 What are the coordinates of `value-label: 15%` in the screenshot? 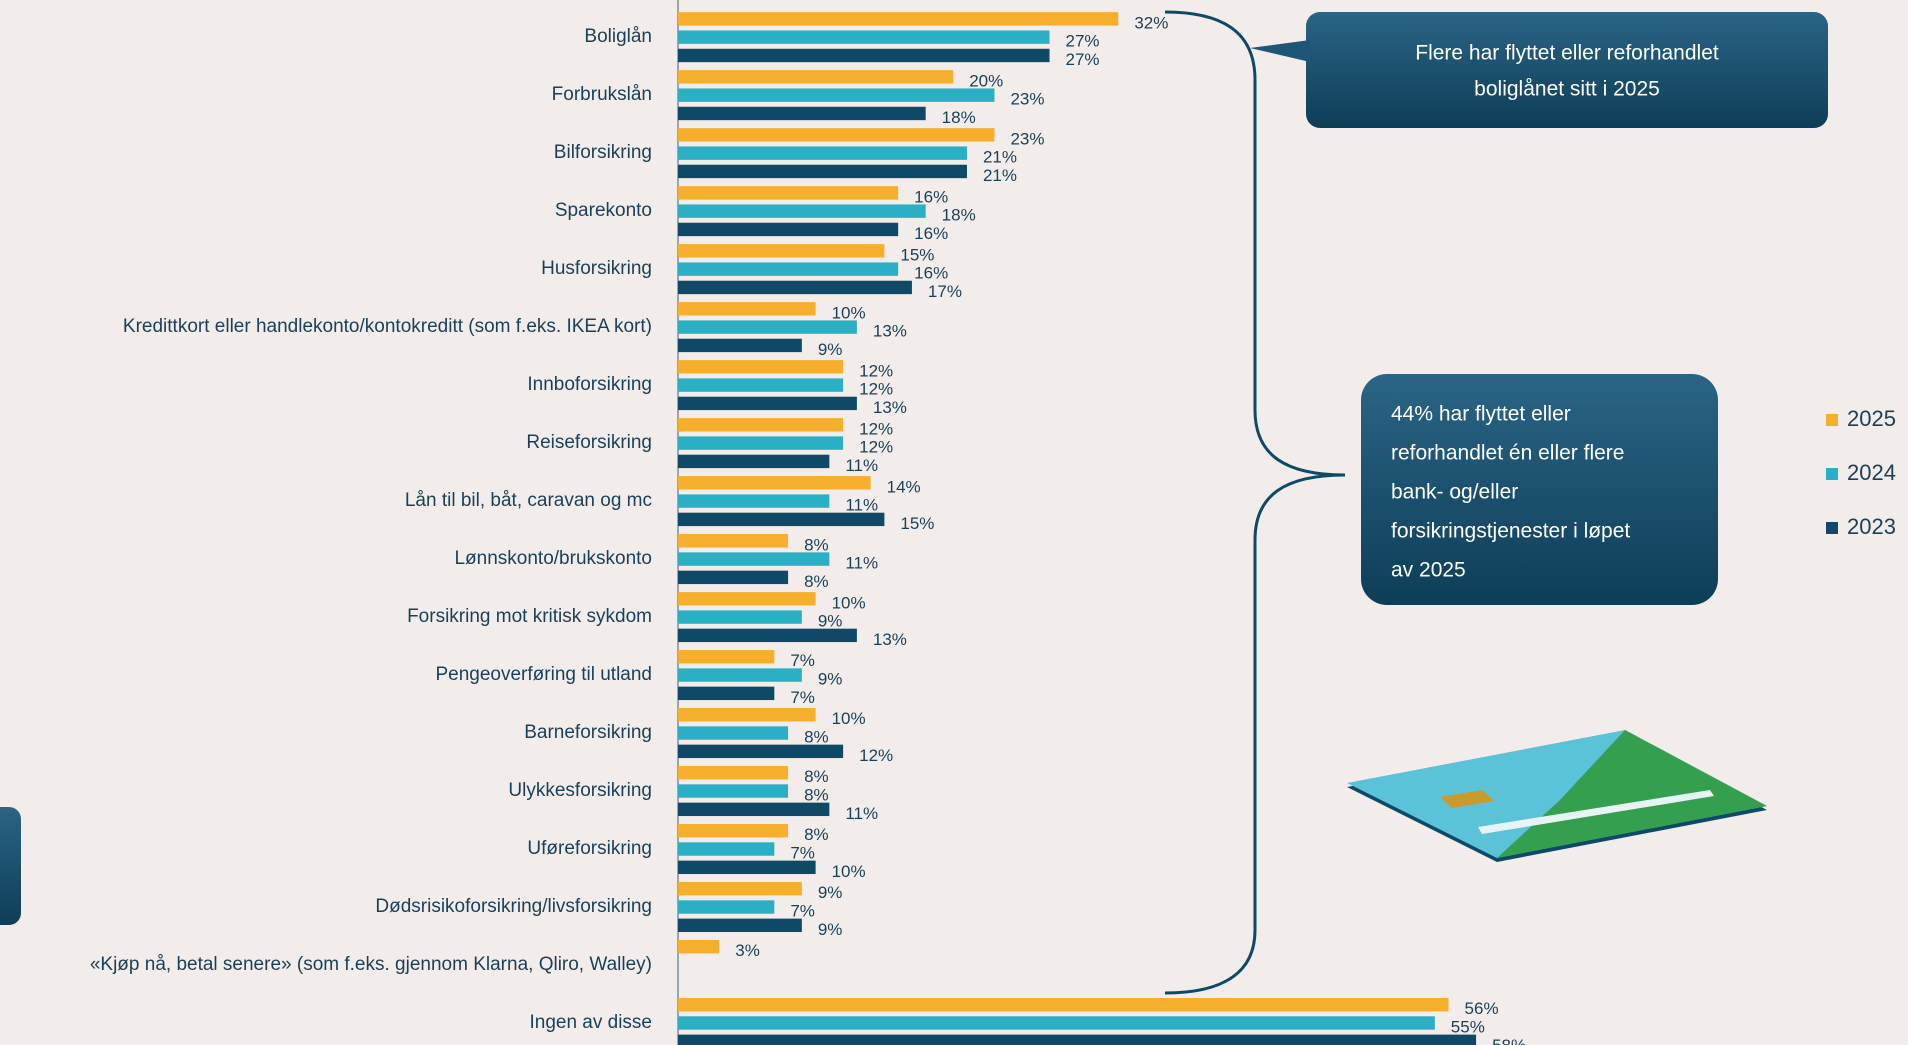 It's located at (917, 254).